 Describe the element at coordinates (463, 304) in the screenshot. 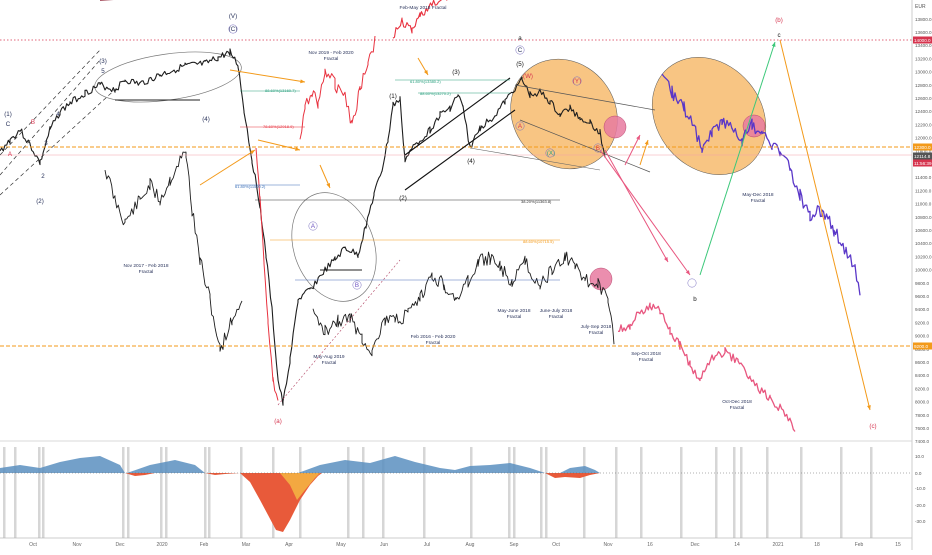

I see `fractal-feb2016-feb2020` at that location.